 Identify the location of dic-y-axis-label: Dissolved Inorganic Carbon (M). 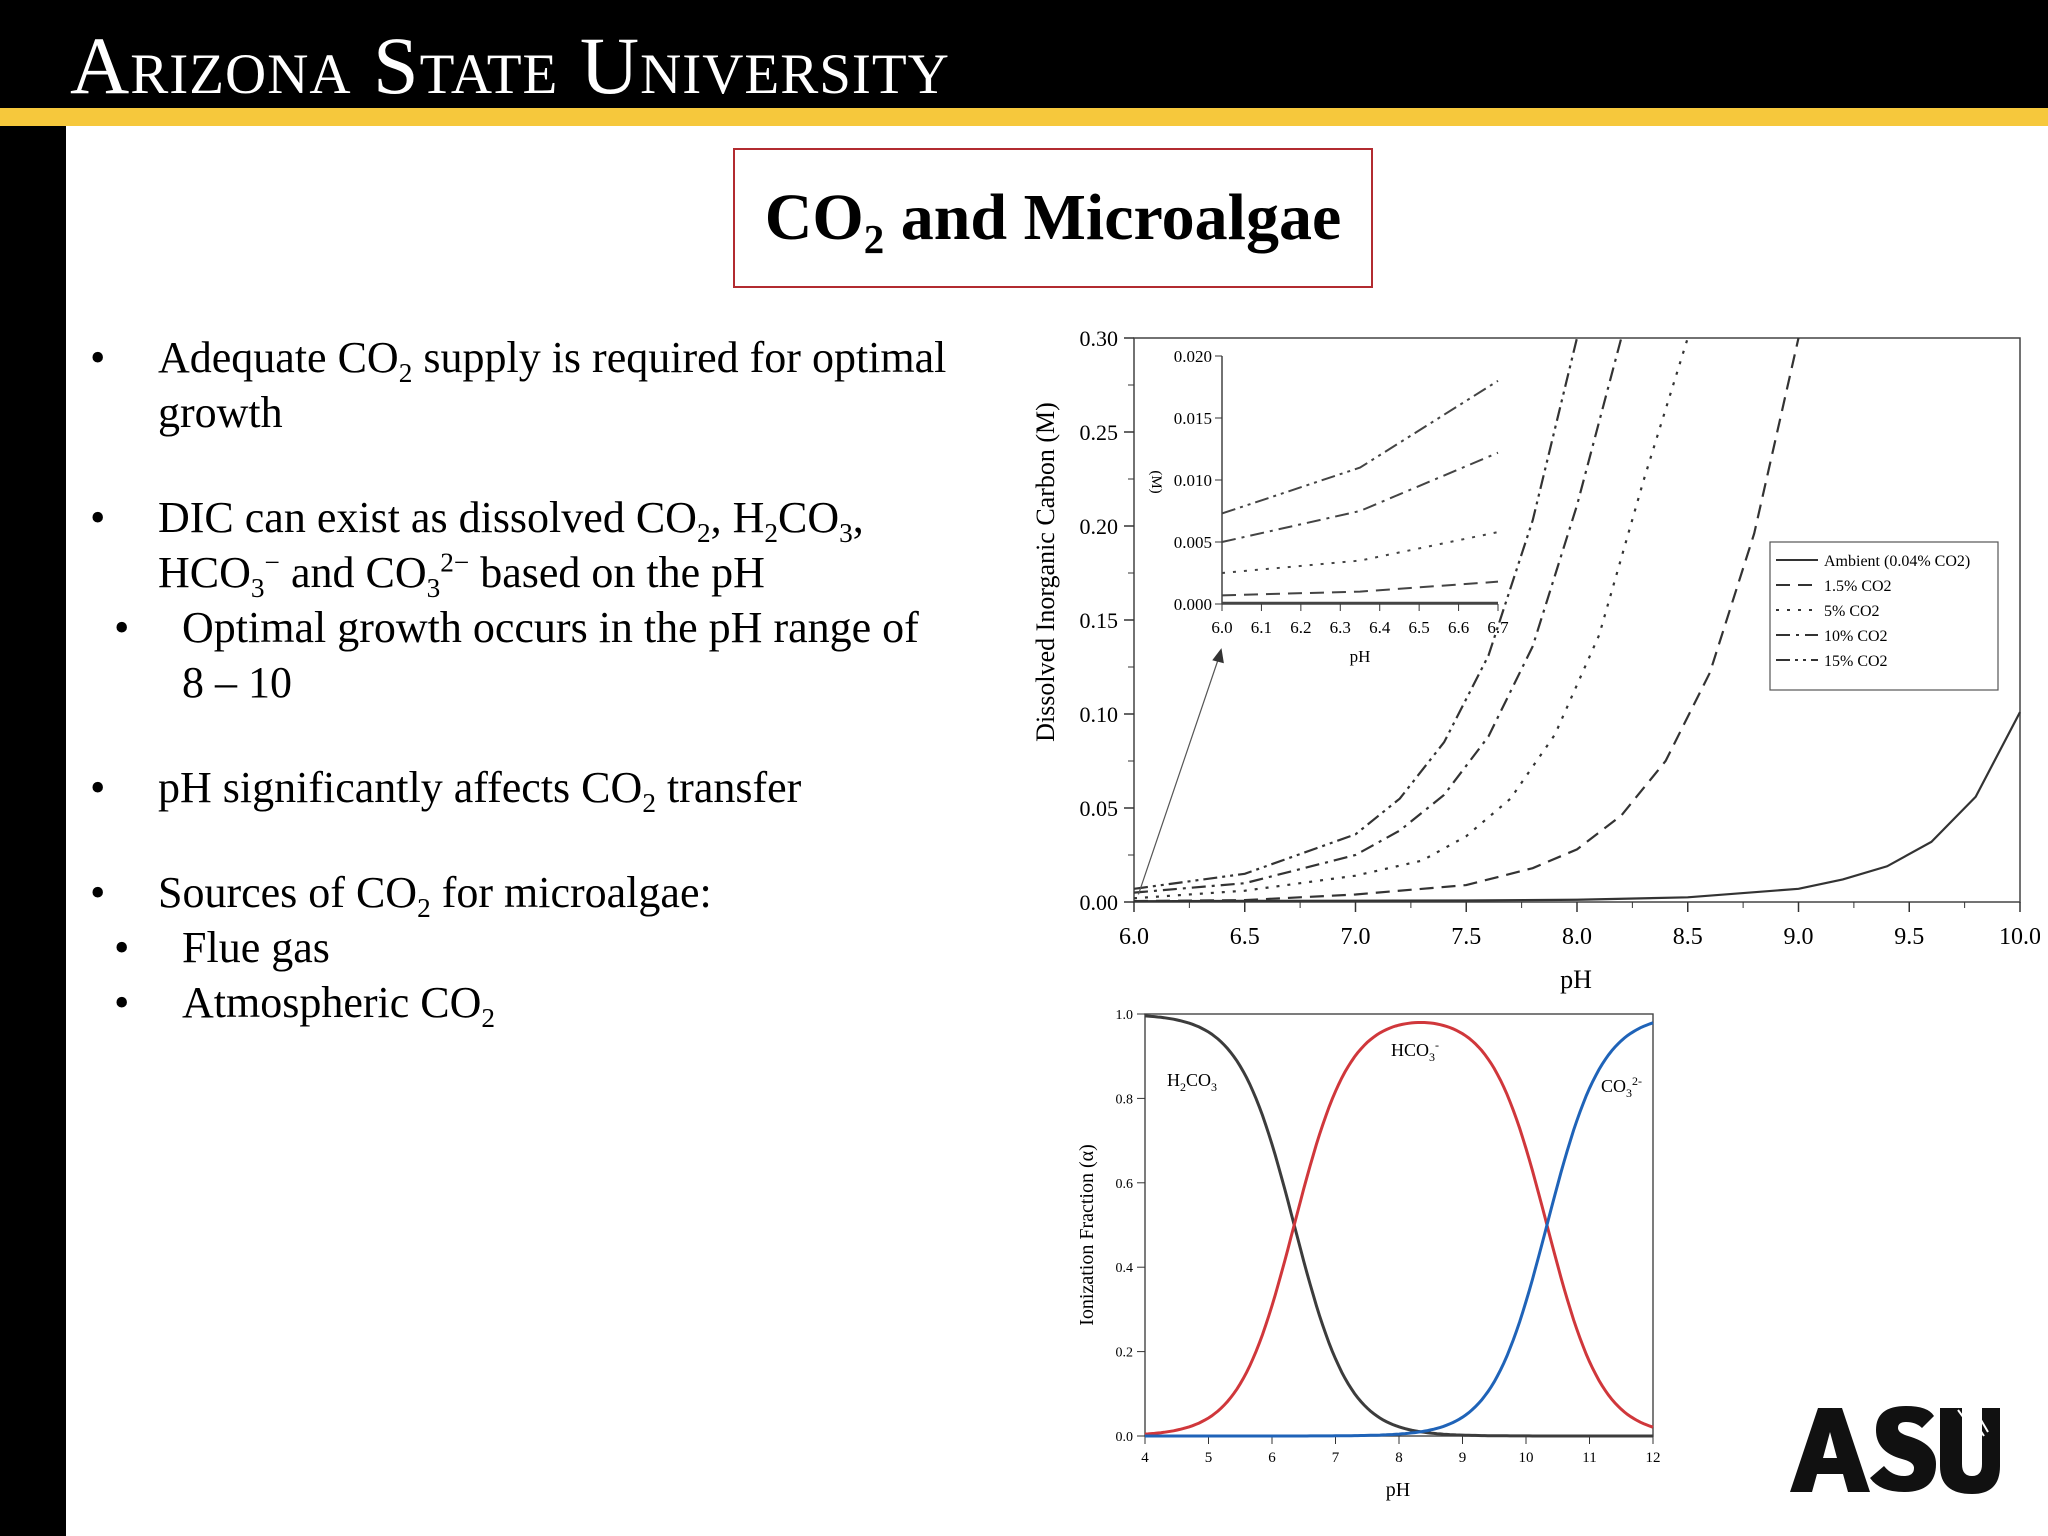
(1045, 572).